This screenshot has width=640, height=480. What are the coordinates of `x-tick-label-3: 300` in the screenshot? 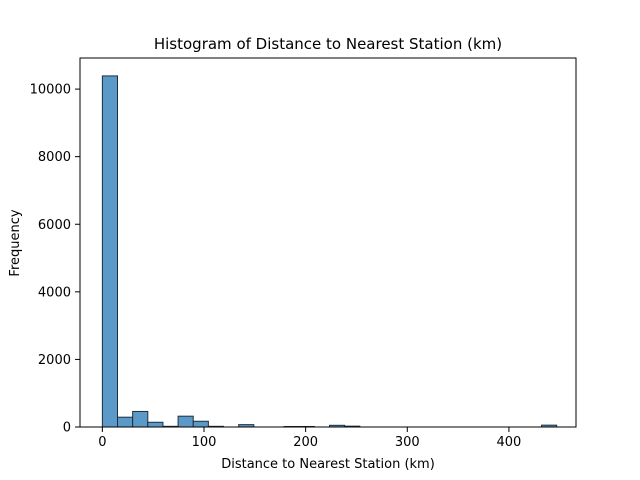 It's located at (407, 442).